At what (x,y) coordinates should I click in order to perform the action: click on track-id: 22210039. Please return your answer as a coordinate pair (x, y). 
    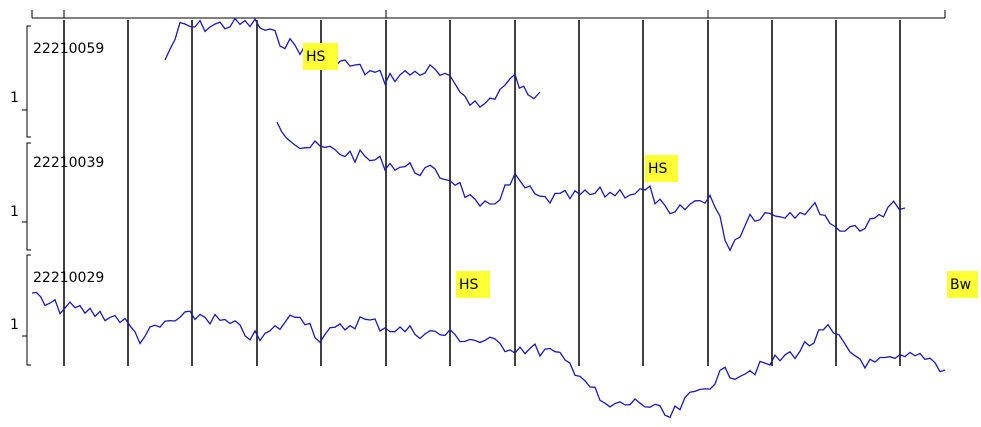
    Looking at the image, I should click on (68, 163).